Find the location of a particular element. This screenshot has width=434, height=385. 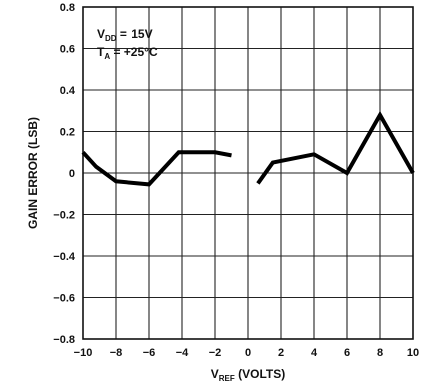

x-tick-labels: −10 −8 −6 −4 −2 0 2 4 6 8 10 is located at coordinates (246, 353).